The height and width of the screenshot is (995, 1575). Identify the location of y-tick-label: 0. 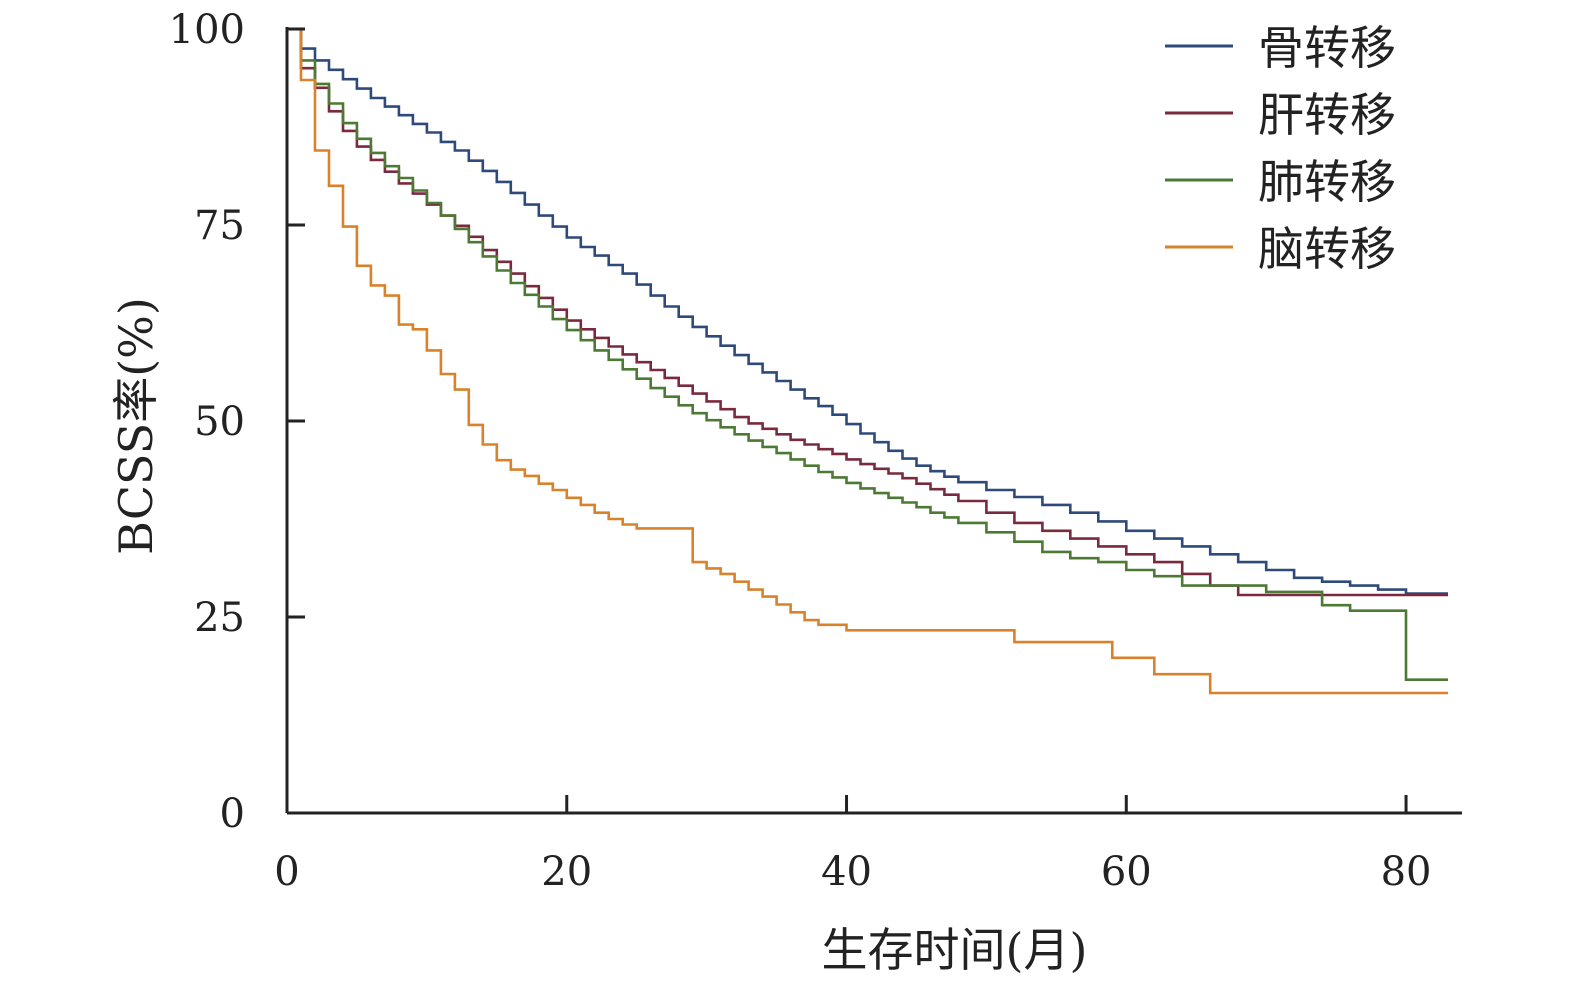
(232, 814).